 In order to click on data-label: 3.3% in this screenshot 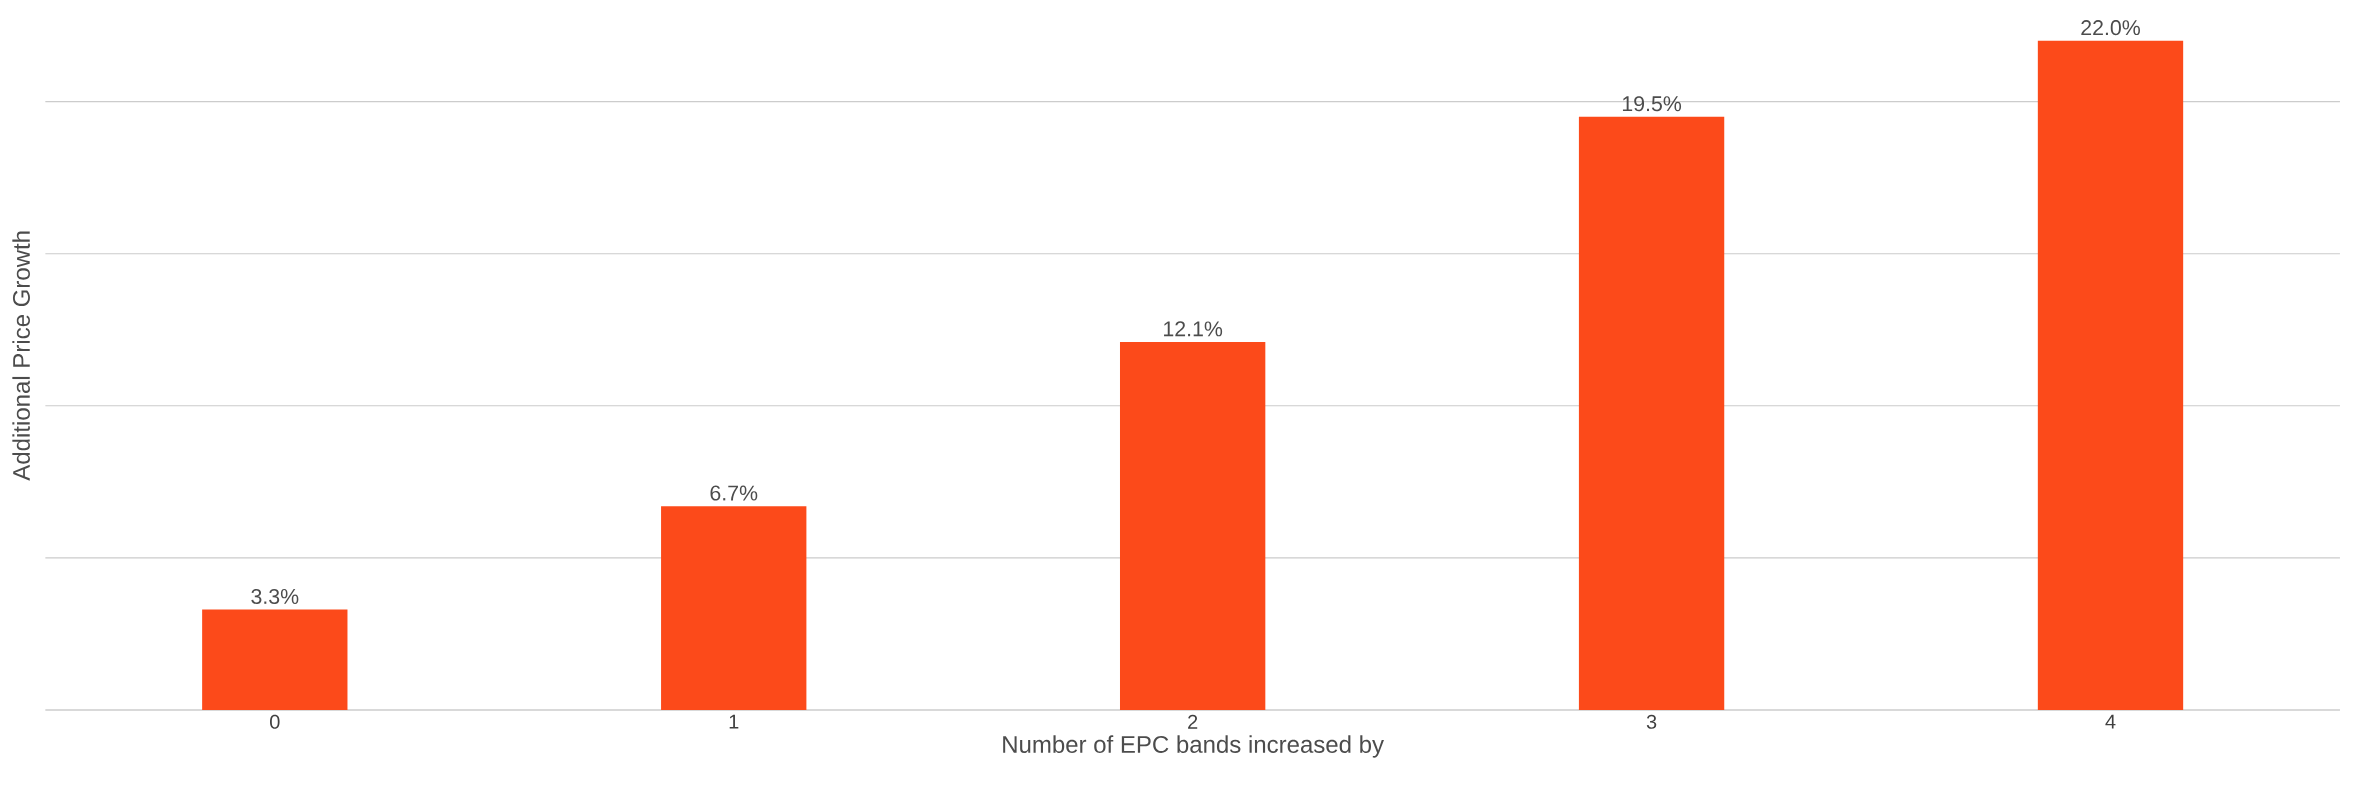, I will do `click(275, 596)`.